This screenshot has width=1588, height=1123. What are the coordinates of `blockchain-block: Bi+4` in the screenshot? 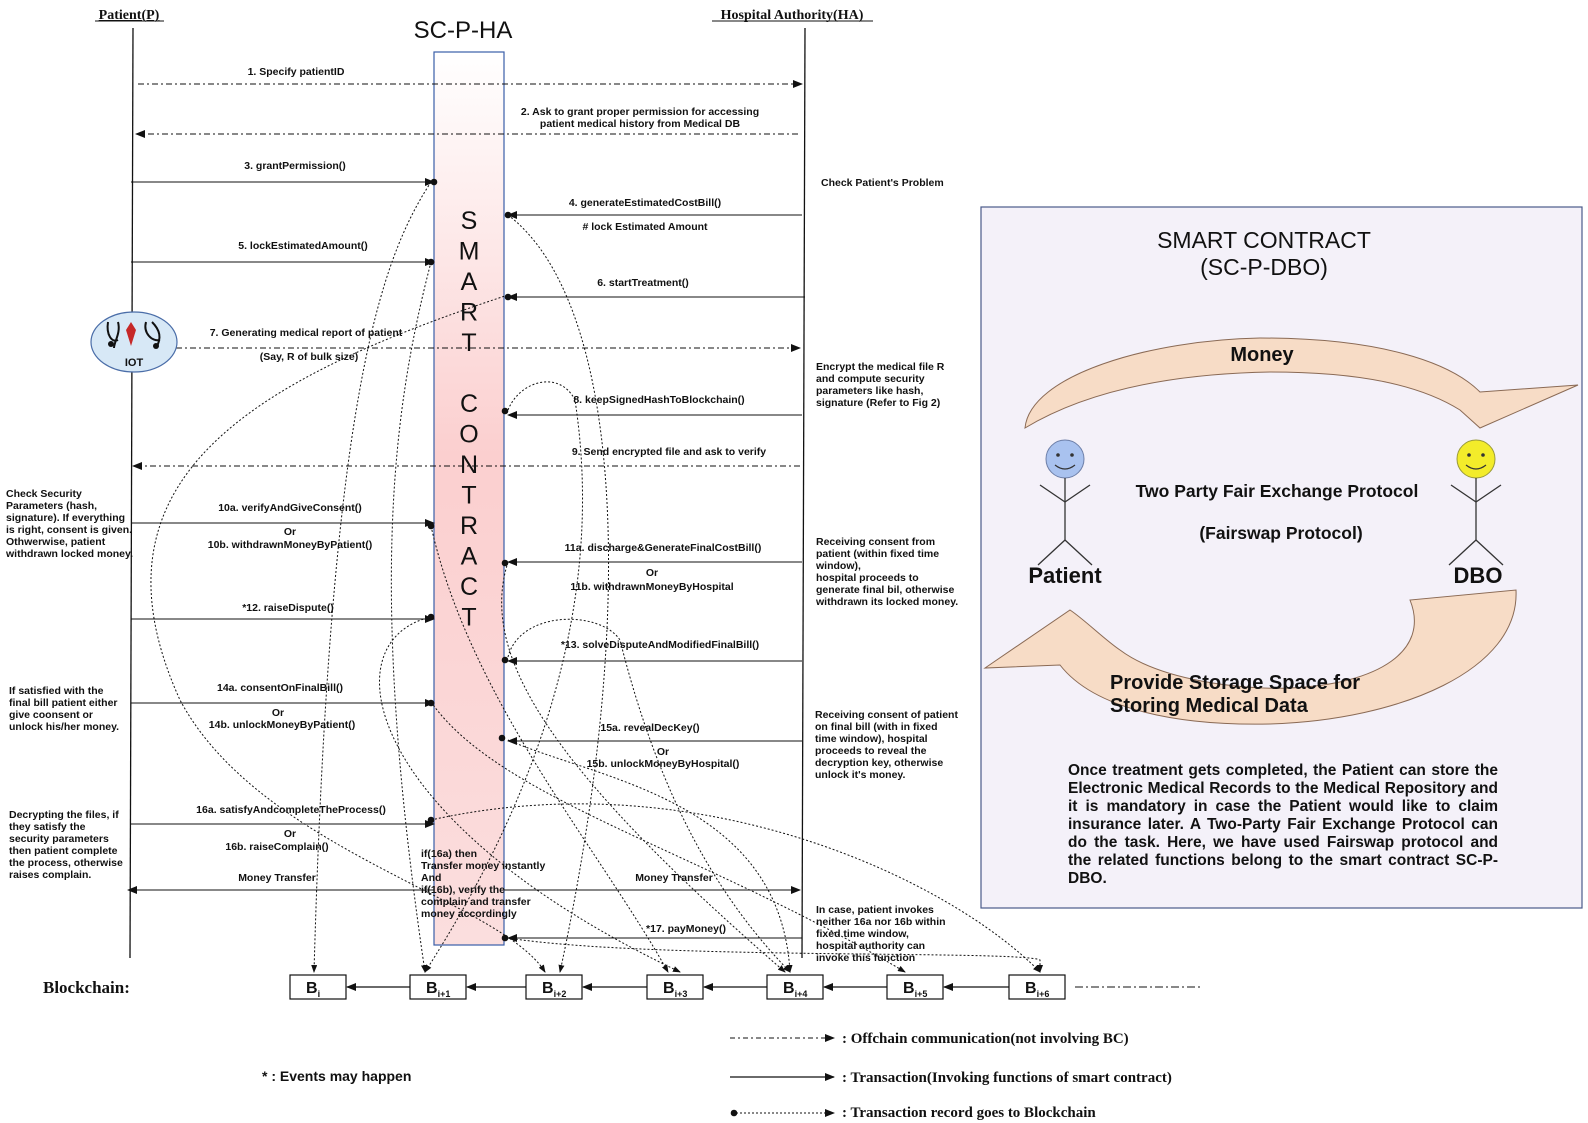 It's located at (795, 987).